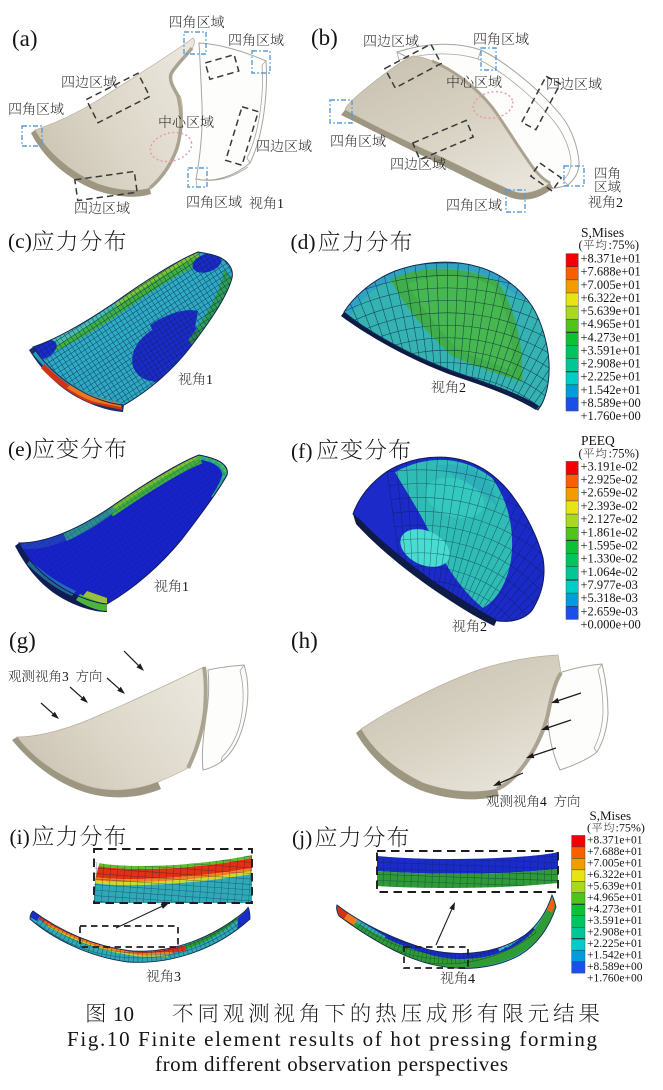 This screenshot has width=663, height=1090. I want to click on svg-text: +2.925e-02, so click(609, 480).